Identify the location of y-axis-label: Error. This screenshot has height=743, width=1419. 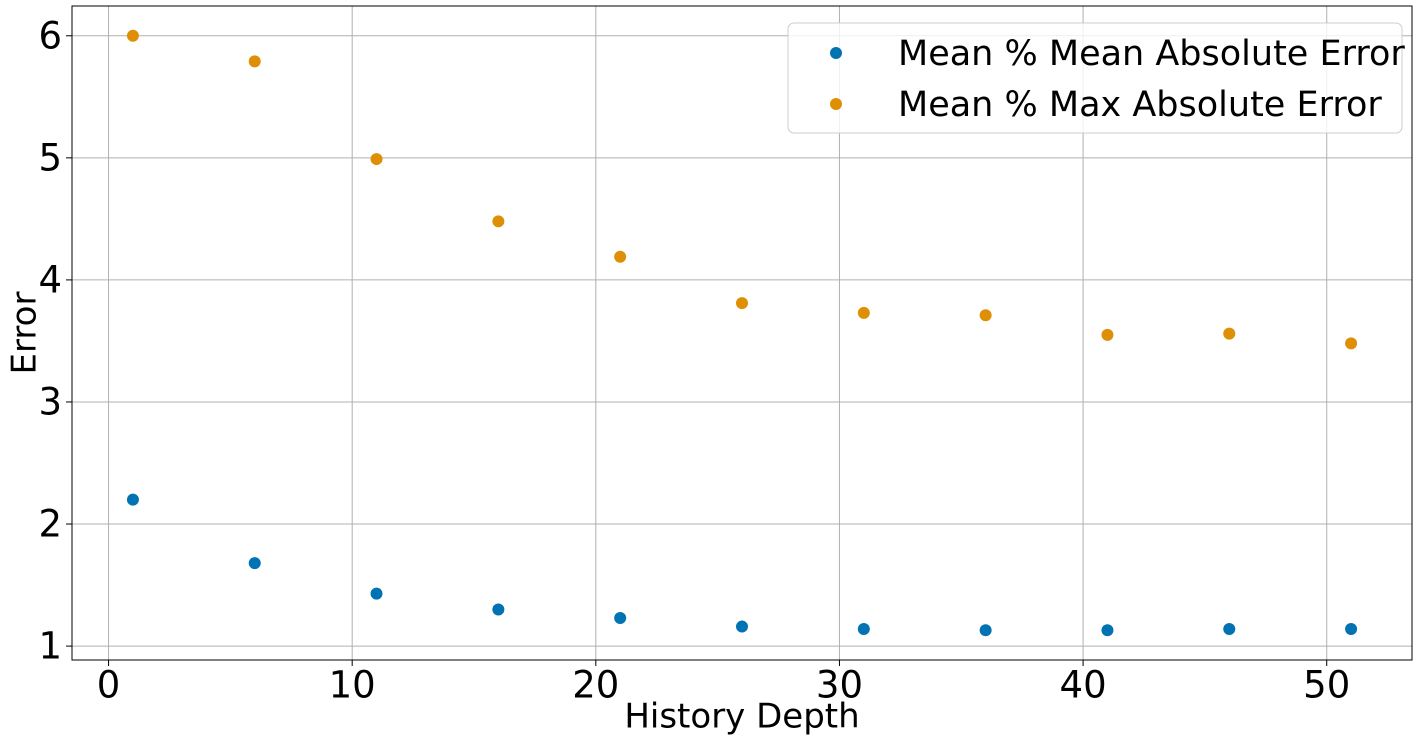
(25, 333).